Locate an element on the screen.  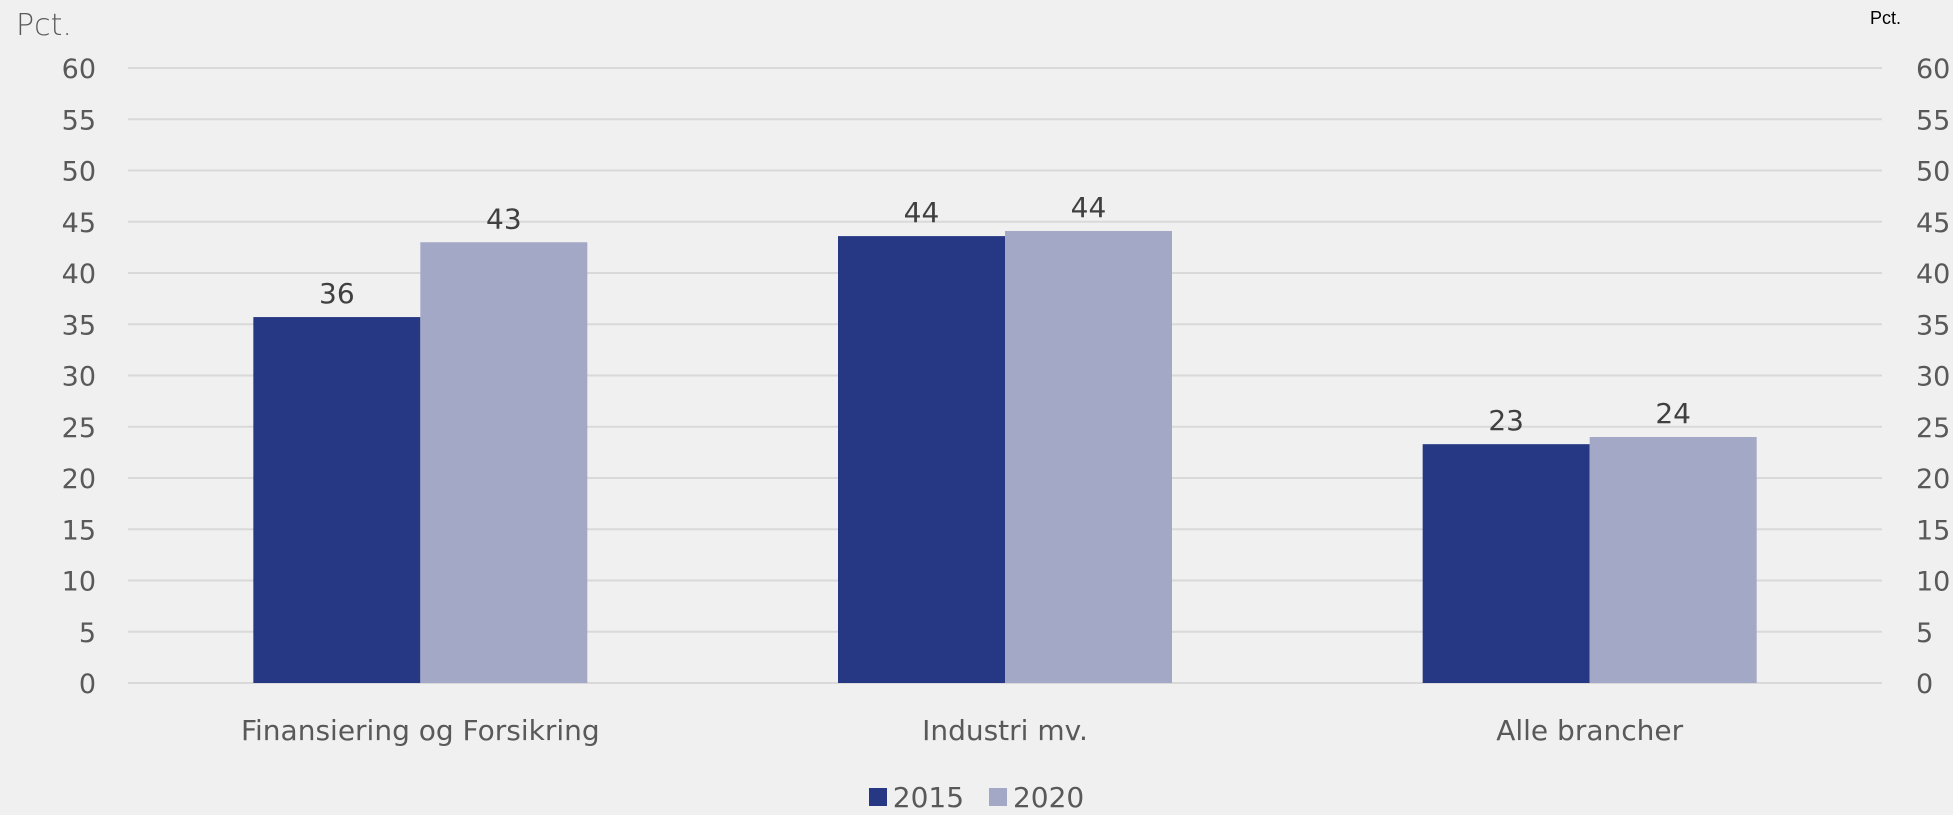
y-tick-left-0: 0 is located at coordinates (87, 684).